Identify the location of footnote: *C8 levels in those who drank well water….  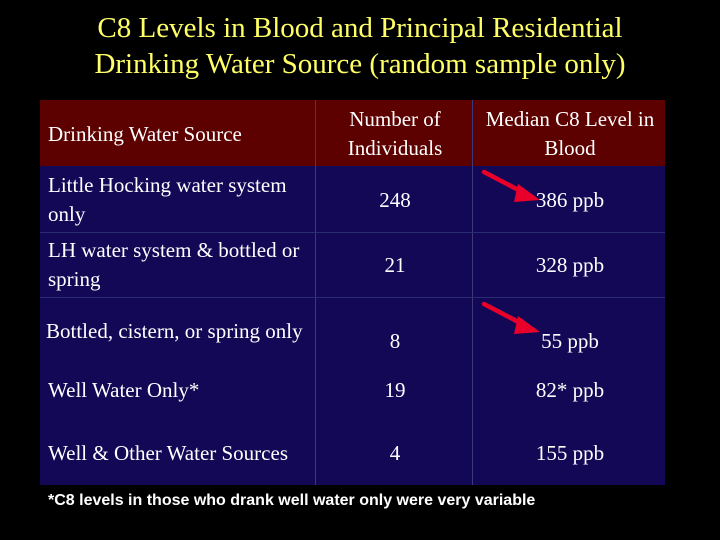
(292, 500).